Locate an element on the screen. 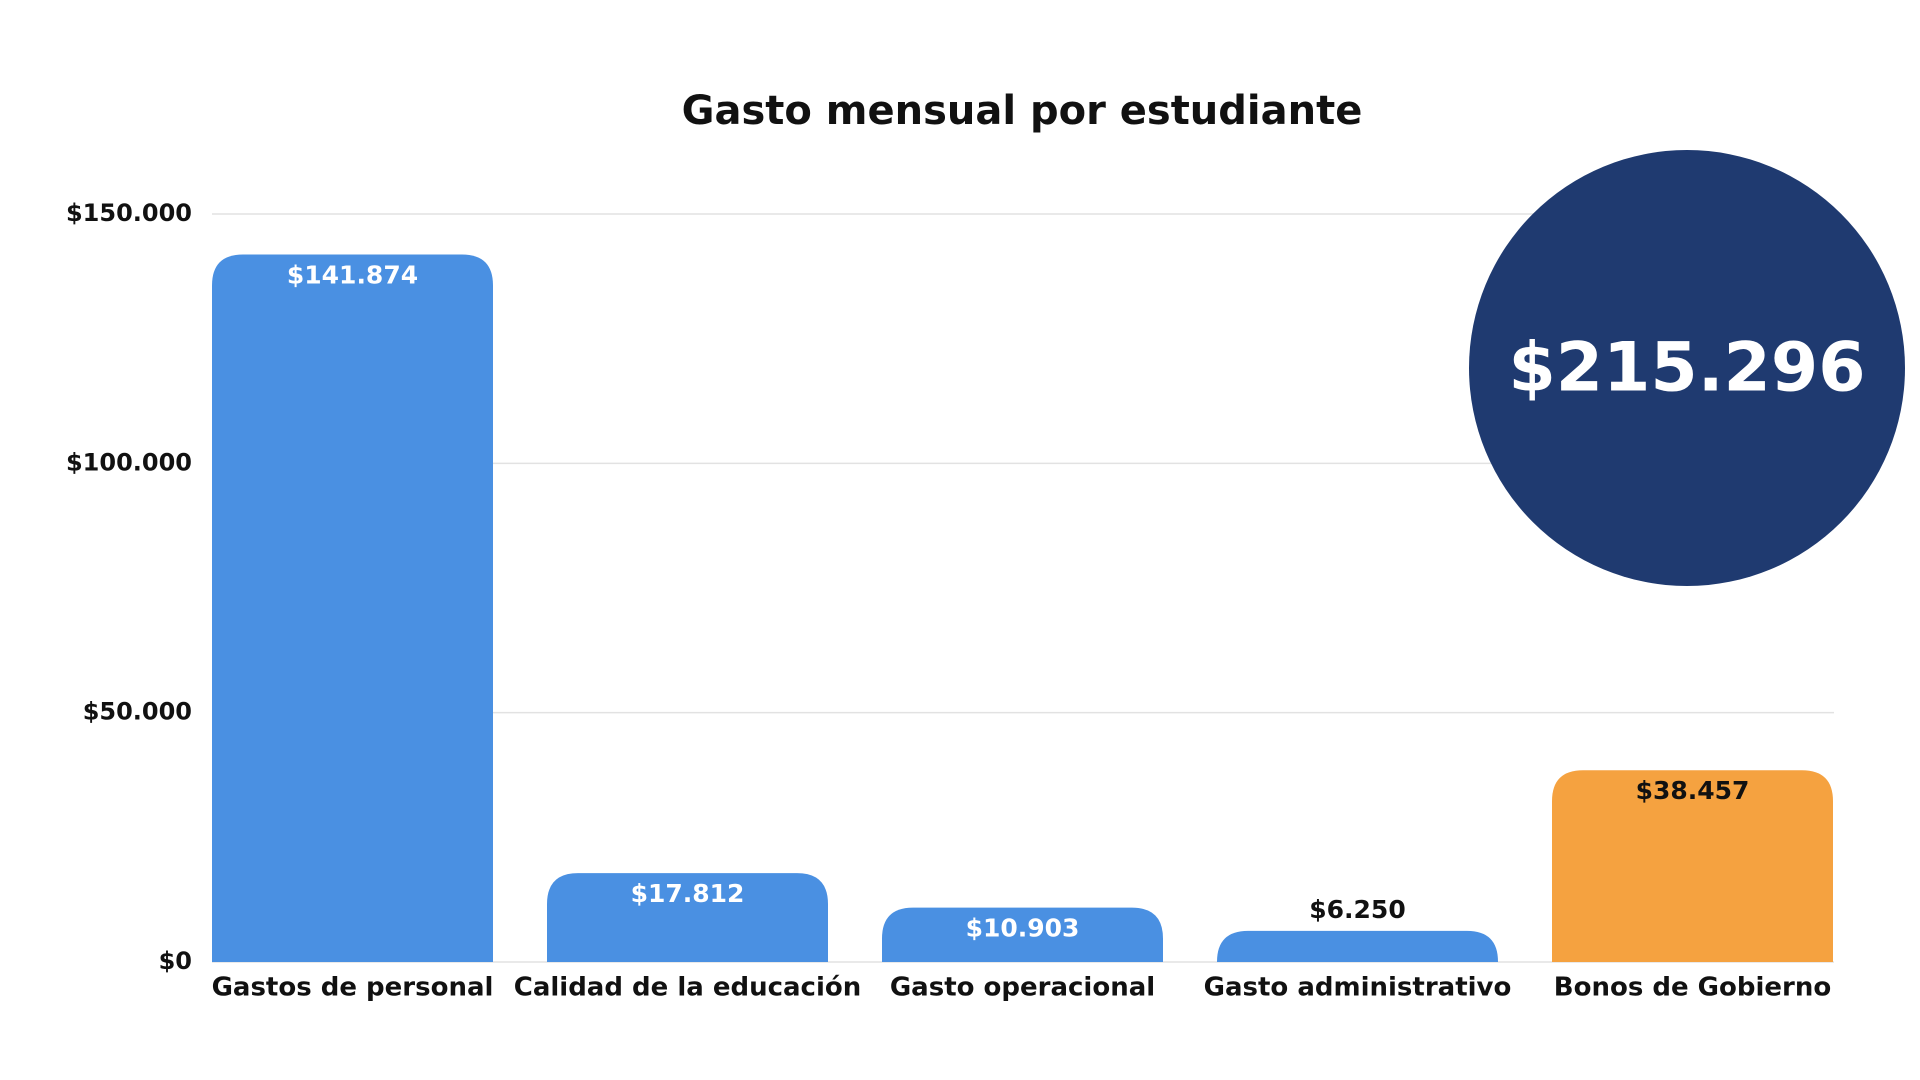  y-tick-label: $150.000 is located at coordinates (129, 213).